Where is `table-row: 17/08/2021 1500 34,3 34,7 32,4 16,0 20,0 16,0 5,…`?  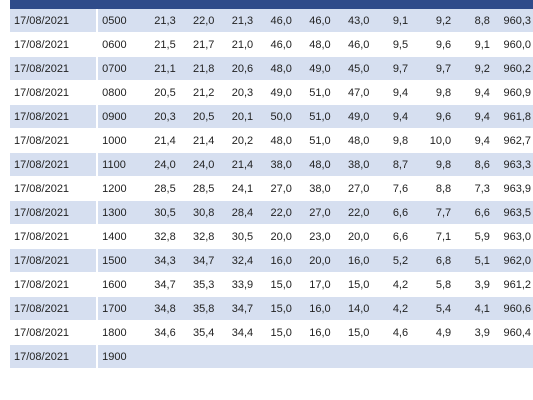 table-row: 17/08/2021 1500 34,3 34,7 32,4 16,0 20,0 16,0 5,… is located at coordinates (271, 260).